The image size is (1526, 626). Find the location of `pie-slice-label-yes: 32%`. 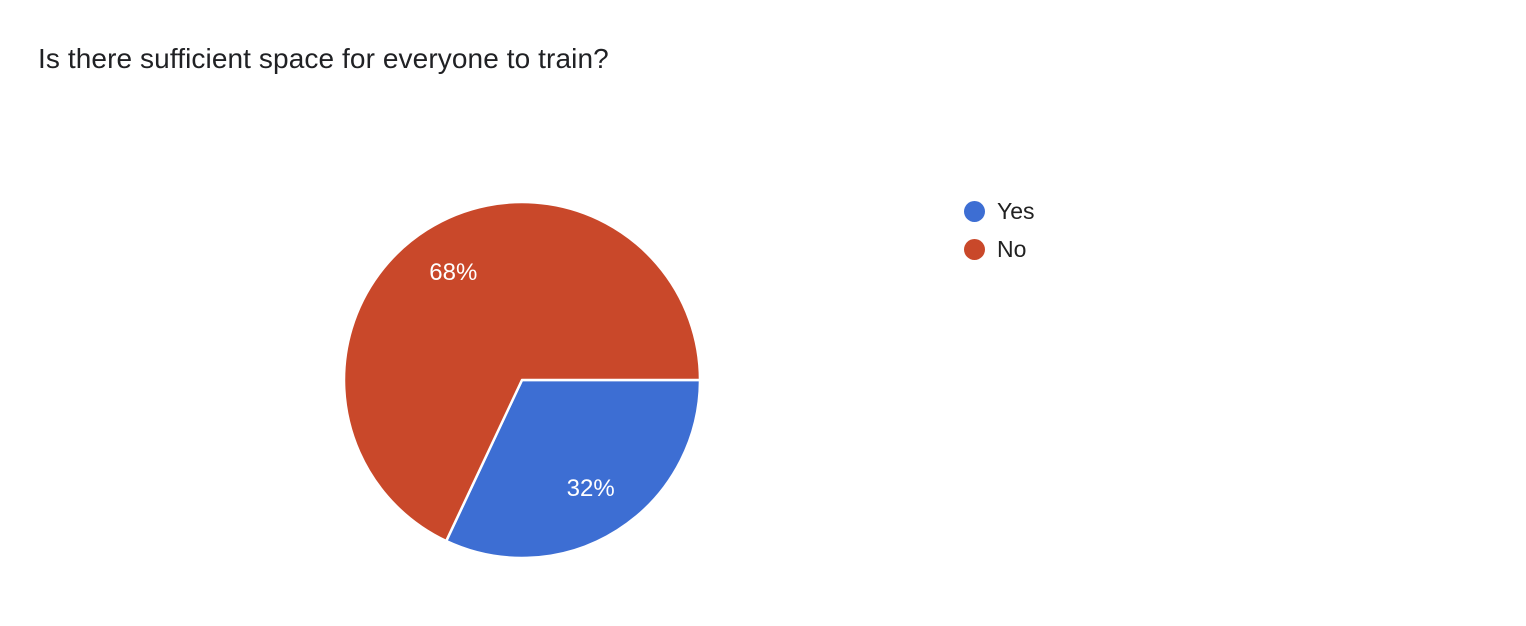

pie-slice-label-yes: 32% is located at coordinates (591, 488).